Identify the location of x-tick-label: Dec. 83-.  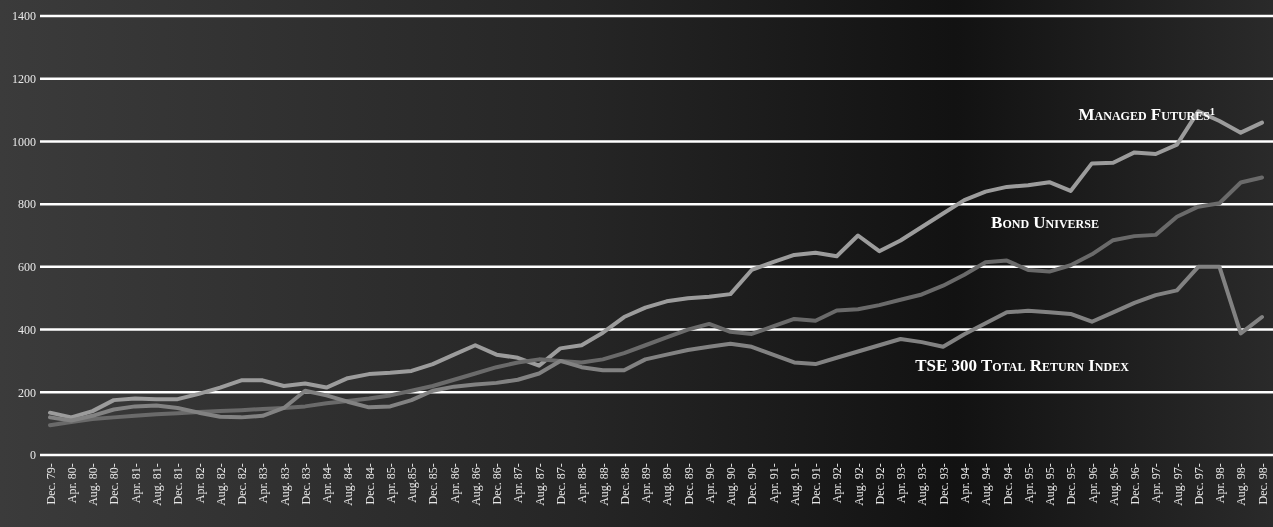
(305, 484).